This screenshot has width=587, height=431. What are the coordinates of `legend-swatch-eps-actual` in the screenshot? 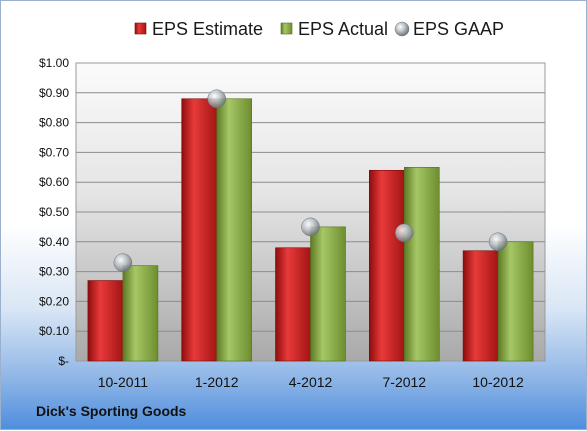 It's located at (286, 28).